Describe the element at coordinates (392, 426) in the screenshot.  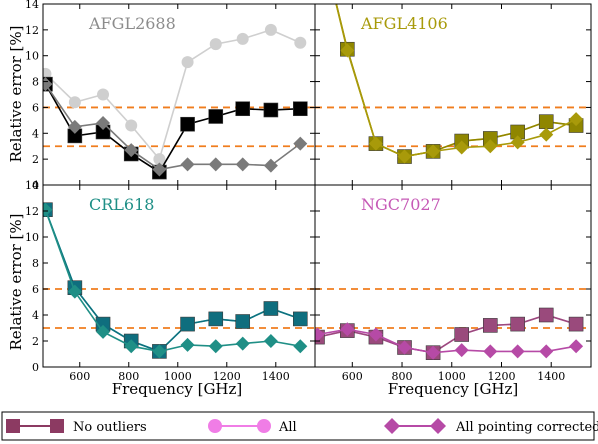
I see `legend-pointing-marker-left` at that location.